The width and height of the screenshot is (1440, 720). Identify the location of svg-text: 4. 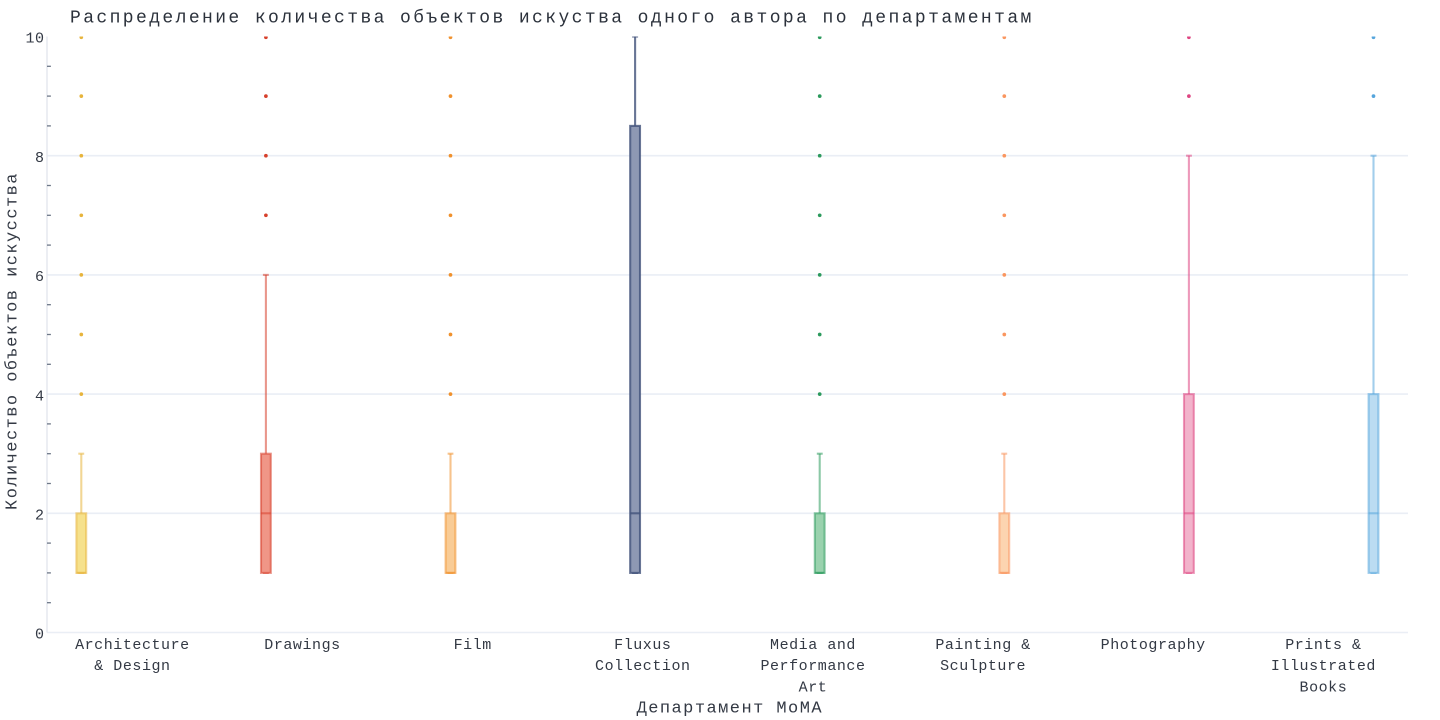
(40, 396).